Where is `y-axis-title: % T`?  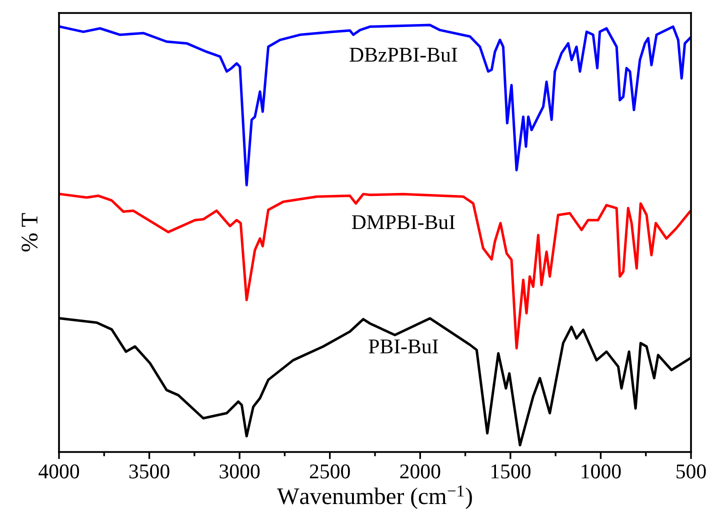
y-axis-title: % T is located at coordinates (30, 232).